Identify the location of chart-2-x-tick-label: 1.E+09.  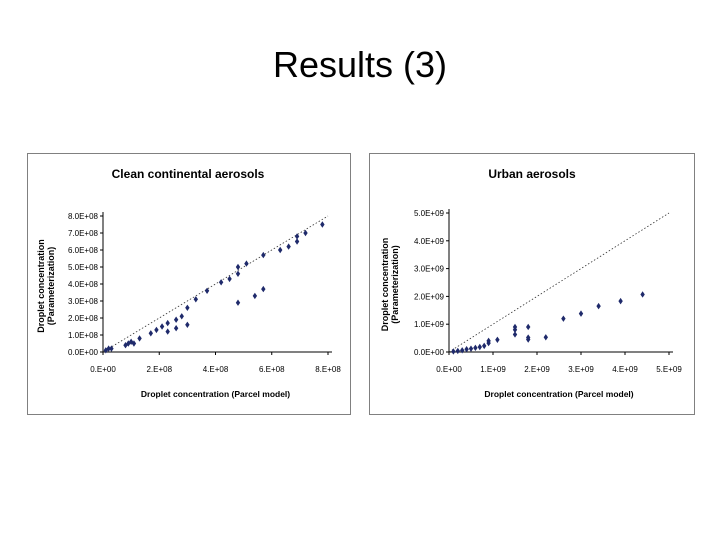
(493, 369).